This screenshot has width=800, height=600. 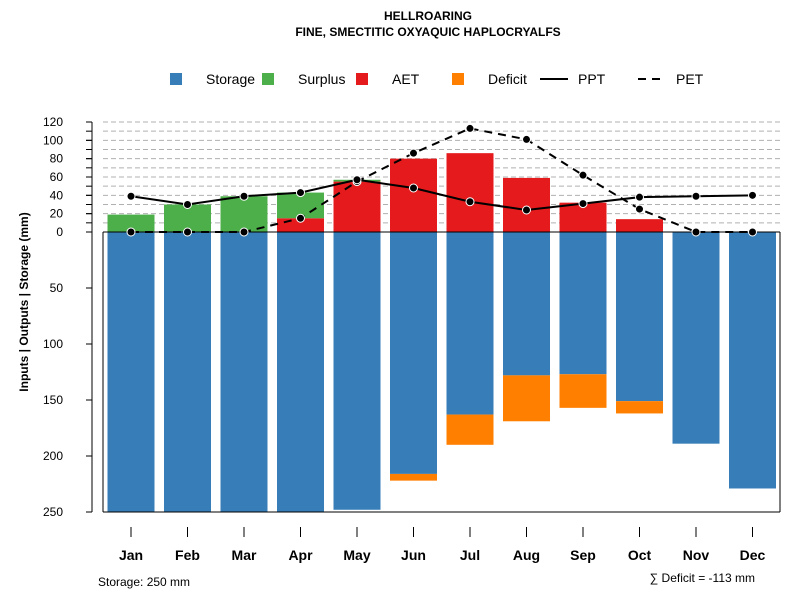 I want to click on y-tick-label: 120, so click(x=53, y=122).